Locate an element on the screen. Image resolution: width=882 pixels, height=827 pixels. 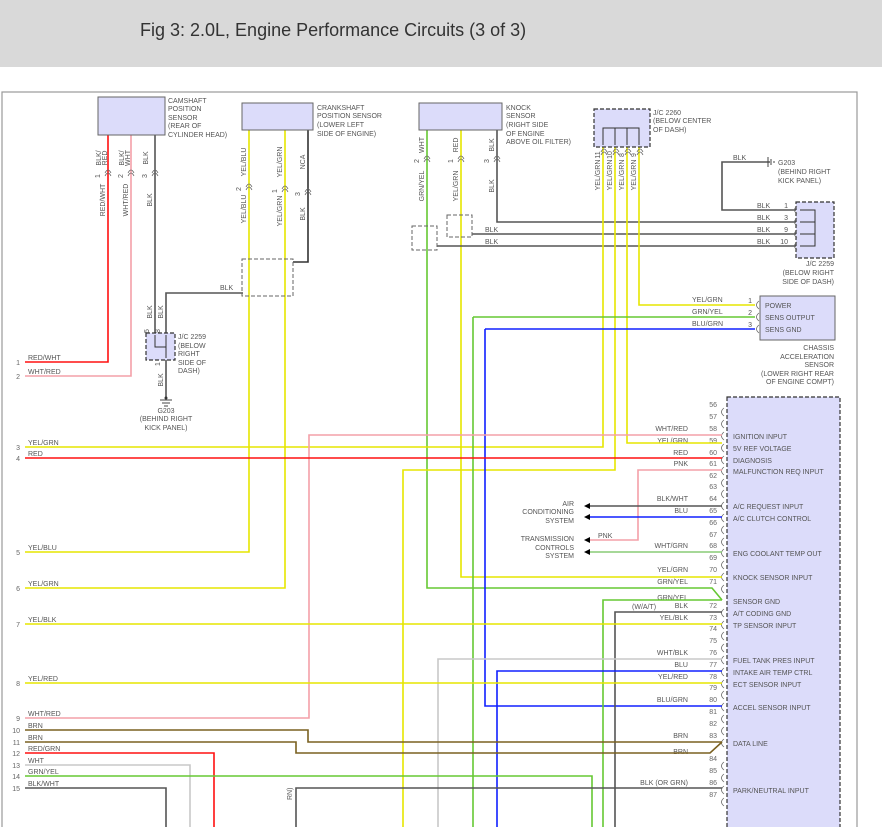
ecm-pin-wire: BLK is located at coordinates (682, 606).